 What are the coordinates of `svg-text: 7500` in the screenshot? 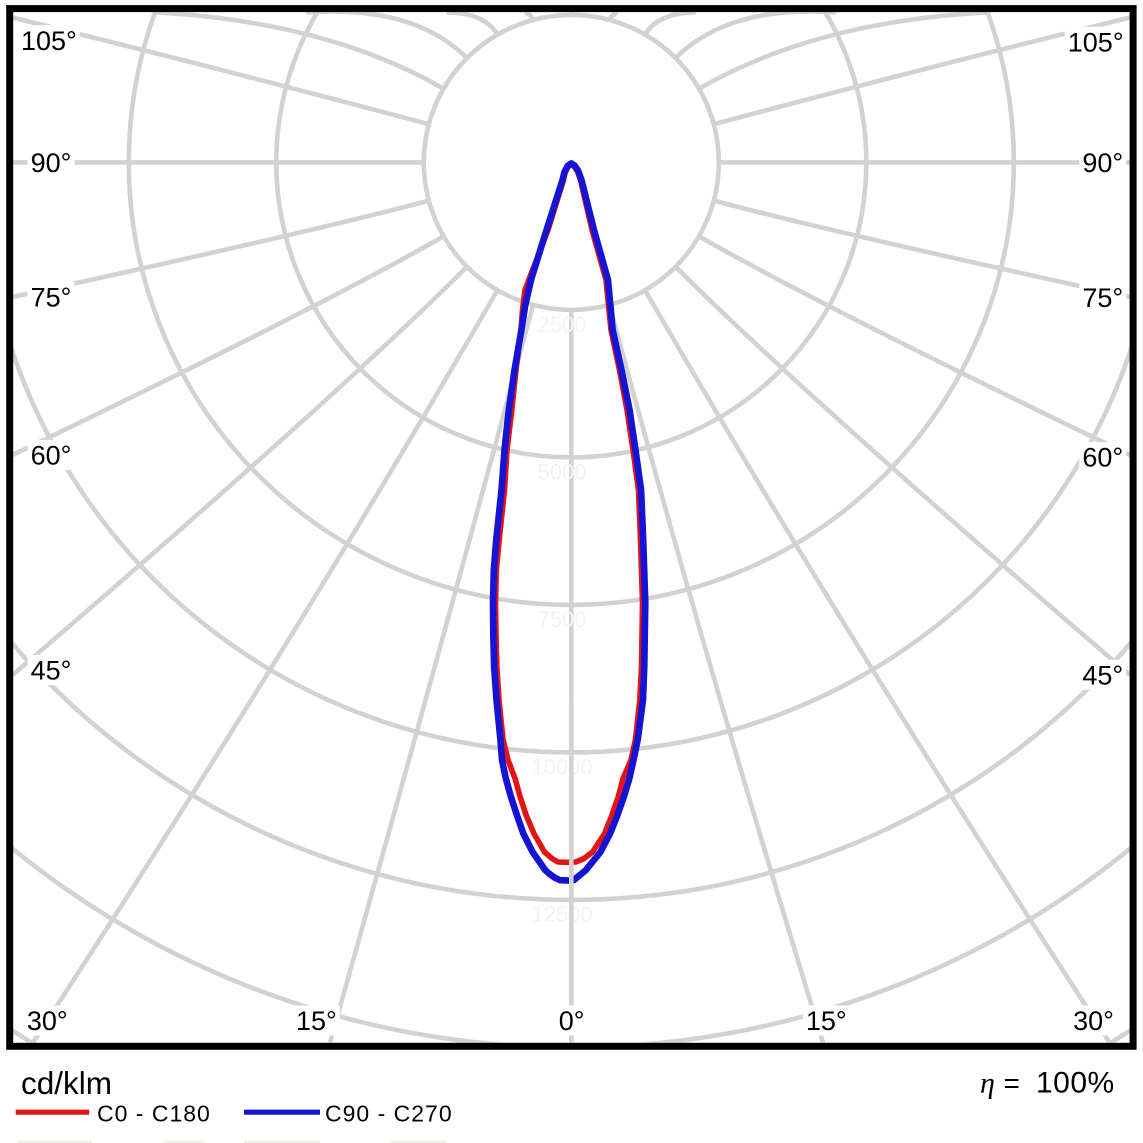 It's located at (562, 619).